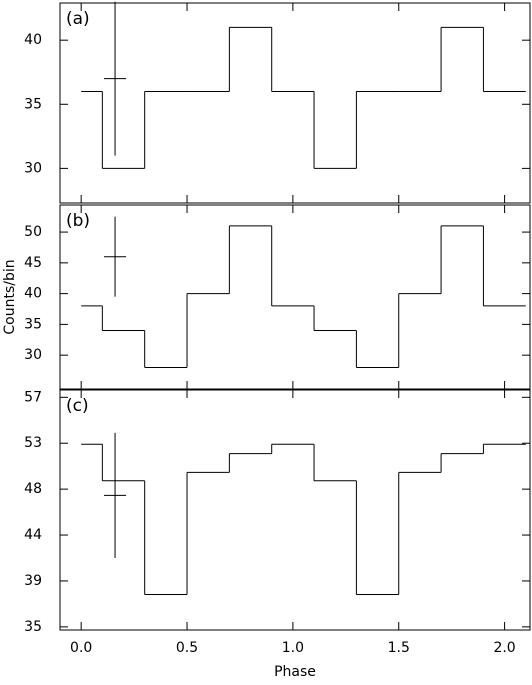 This screenshot has height=685, width=532. Describe the element at coordinates (33, 397) in the screenshot. I see `y-tick-label: 57` at that location.